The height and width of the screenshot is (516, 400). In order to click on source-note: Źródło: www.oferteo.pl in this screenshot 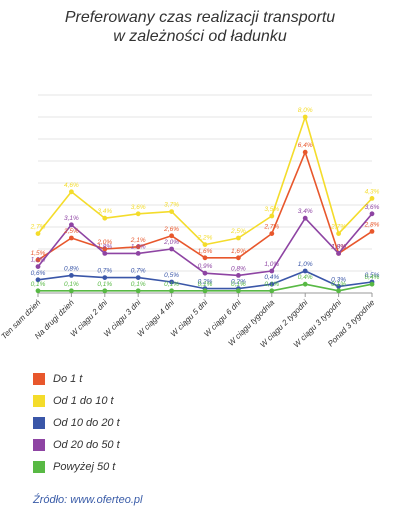, I will do `click(88, 500)`.